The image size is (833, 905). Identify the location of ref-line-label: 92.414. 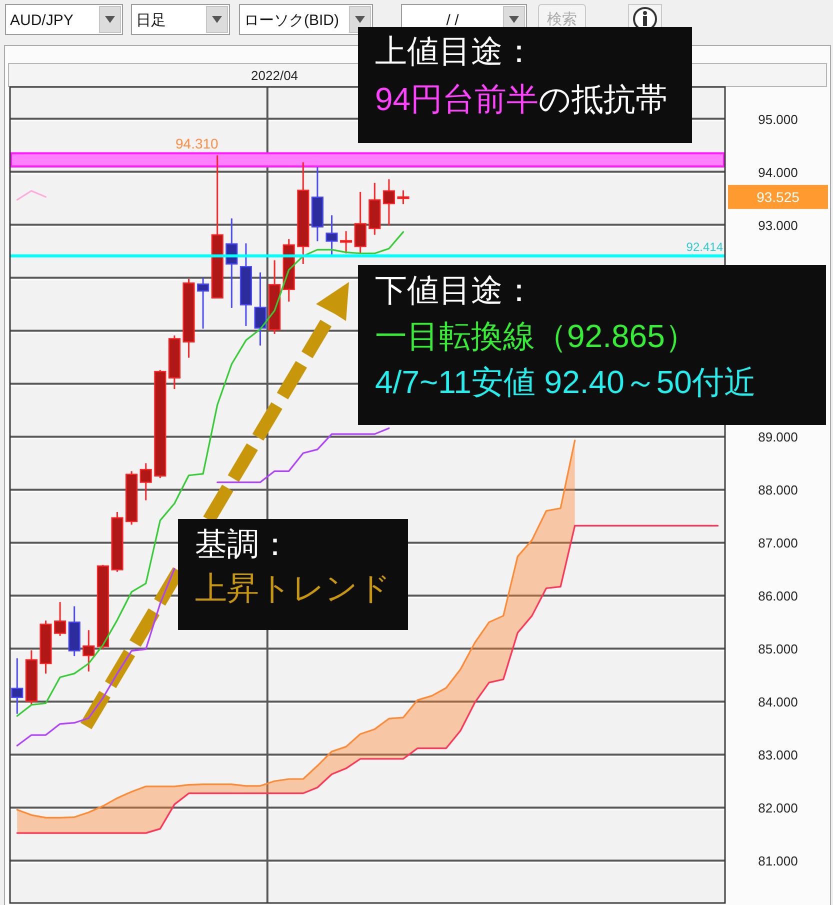
(705, 247).